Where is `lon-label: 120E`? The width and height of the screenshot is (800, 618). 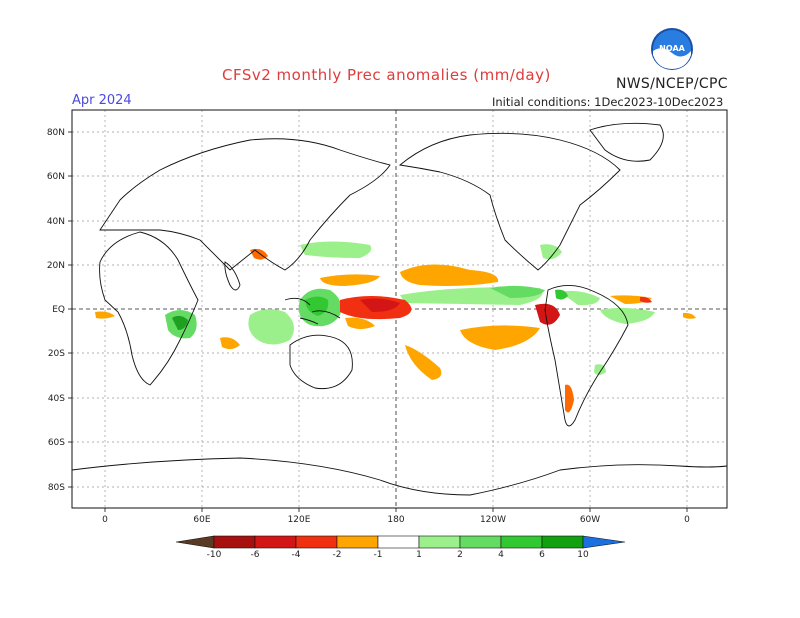
lon-label: 120E is located at coordinates (299, 520).